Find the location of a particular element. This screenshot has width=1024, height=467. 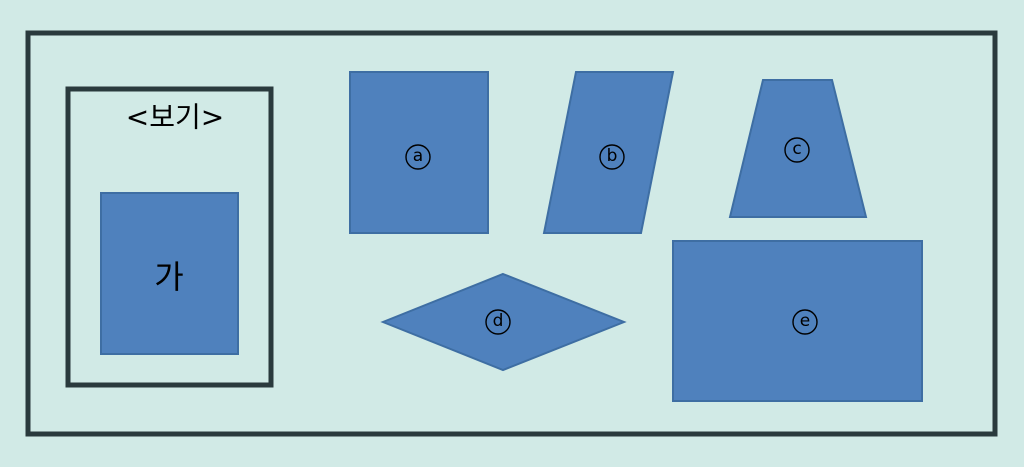

shape-c-label: c is located at coordinates (796, 149).